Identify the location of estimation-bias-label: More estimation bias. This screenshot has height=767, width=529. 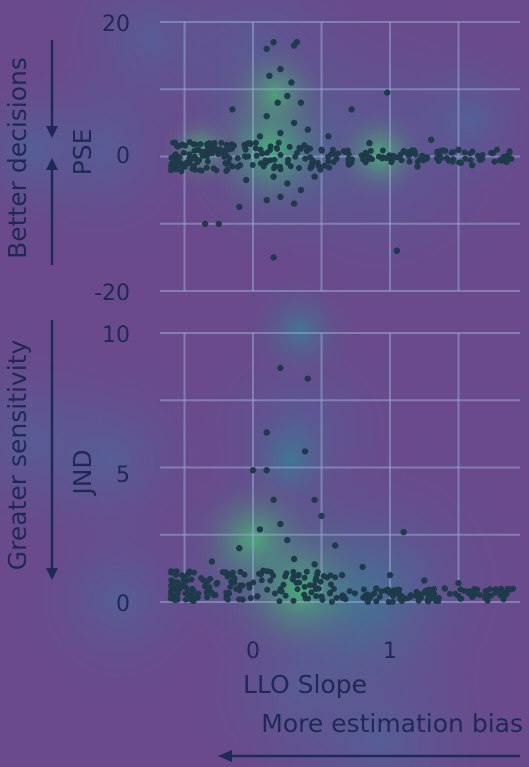
(392, 723).